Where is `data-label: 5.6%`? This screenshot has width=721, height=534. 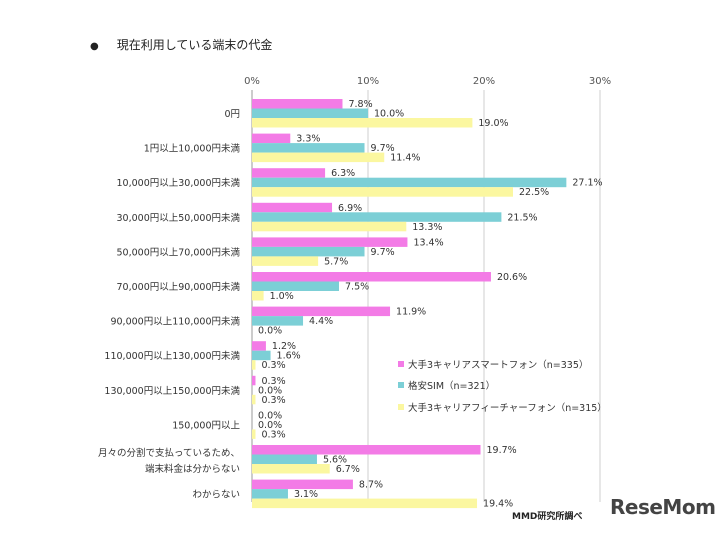 data-label: 5.6% is located at coordinates (335, 460).